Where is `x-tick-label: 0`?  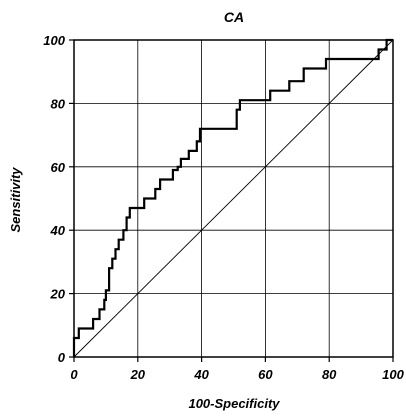
x-tick-label: 0 is located at coordinates (74, 374).